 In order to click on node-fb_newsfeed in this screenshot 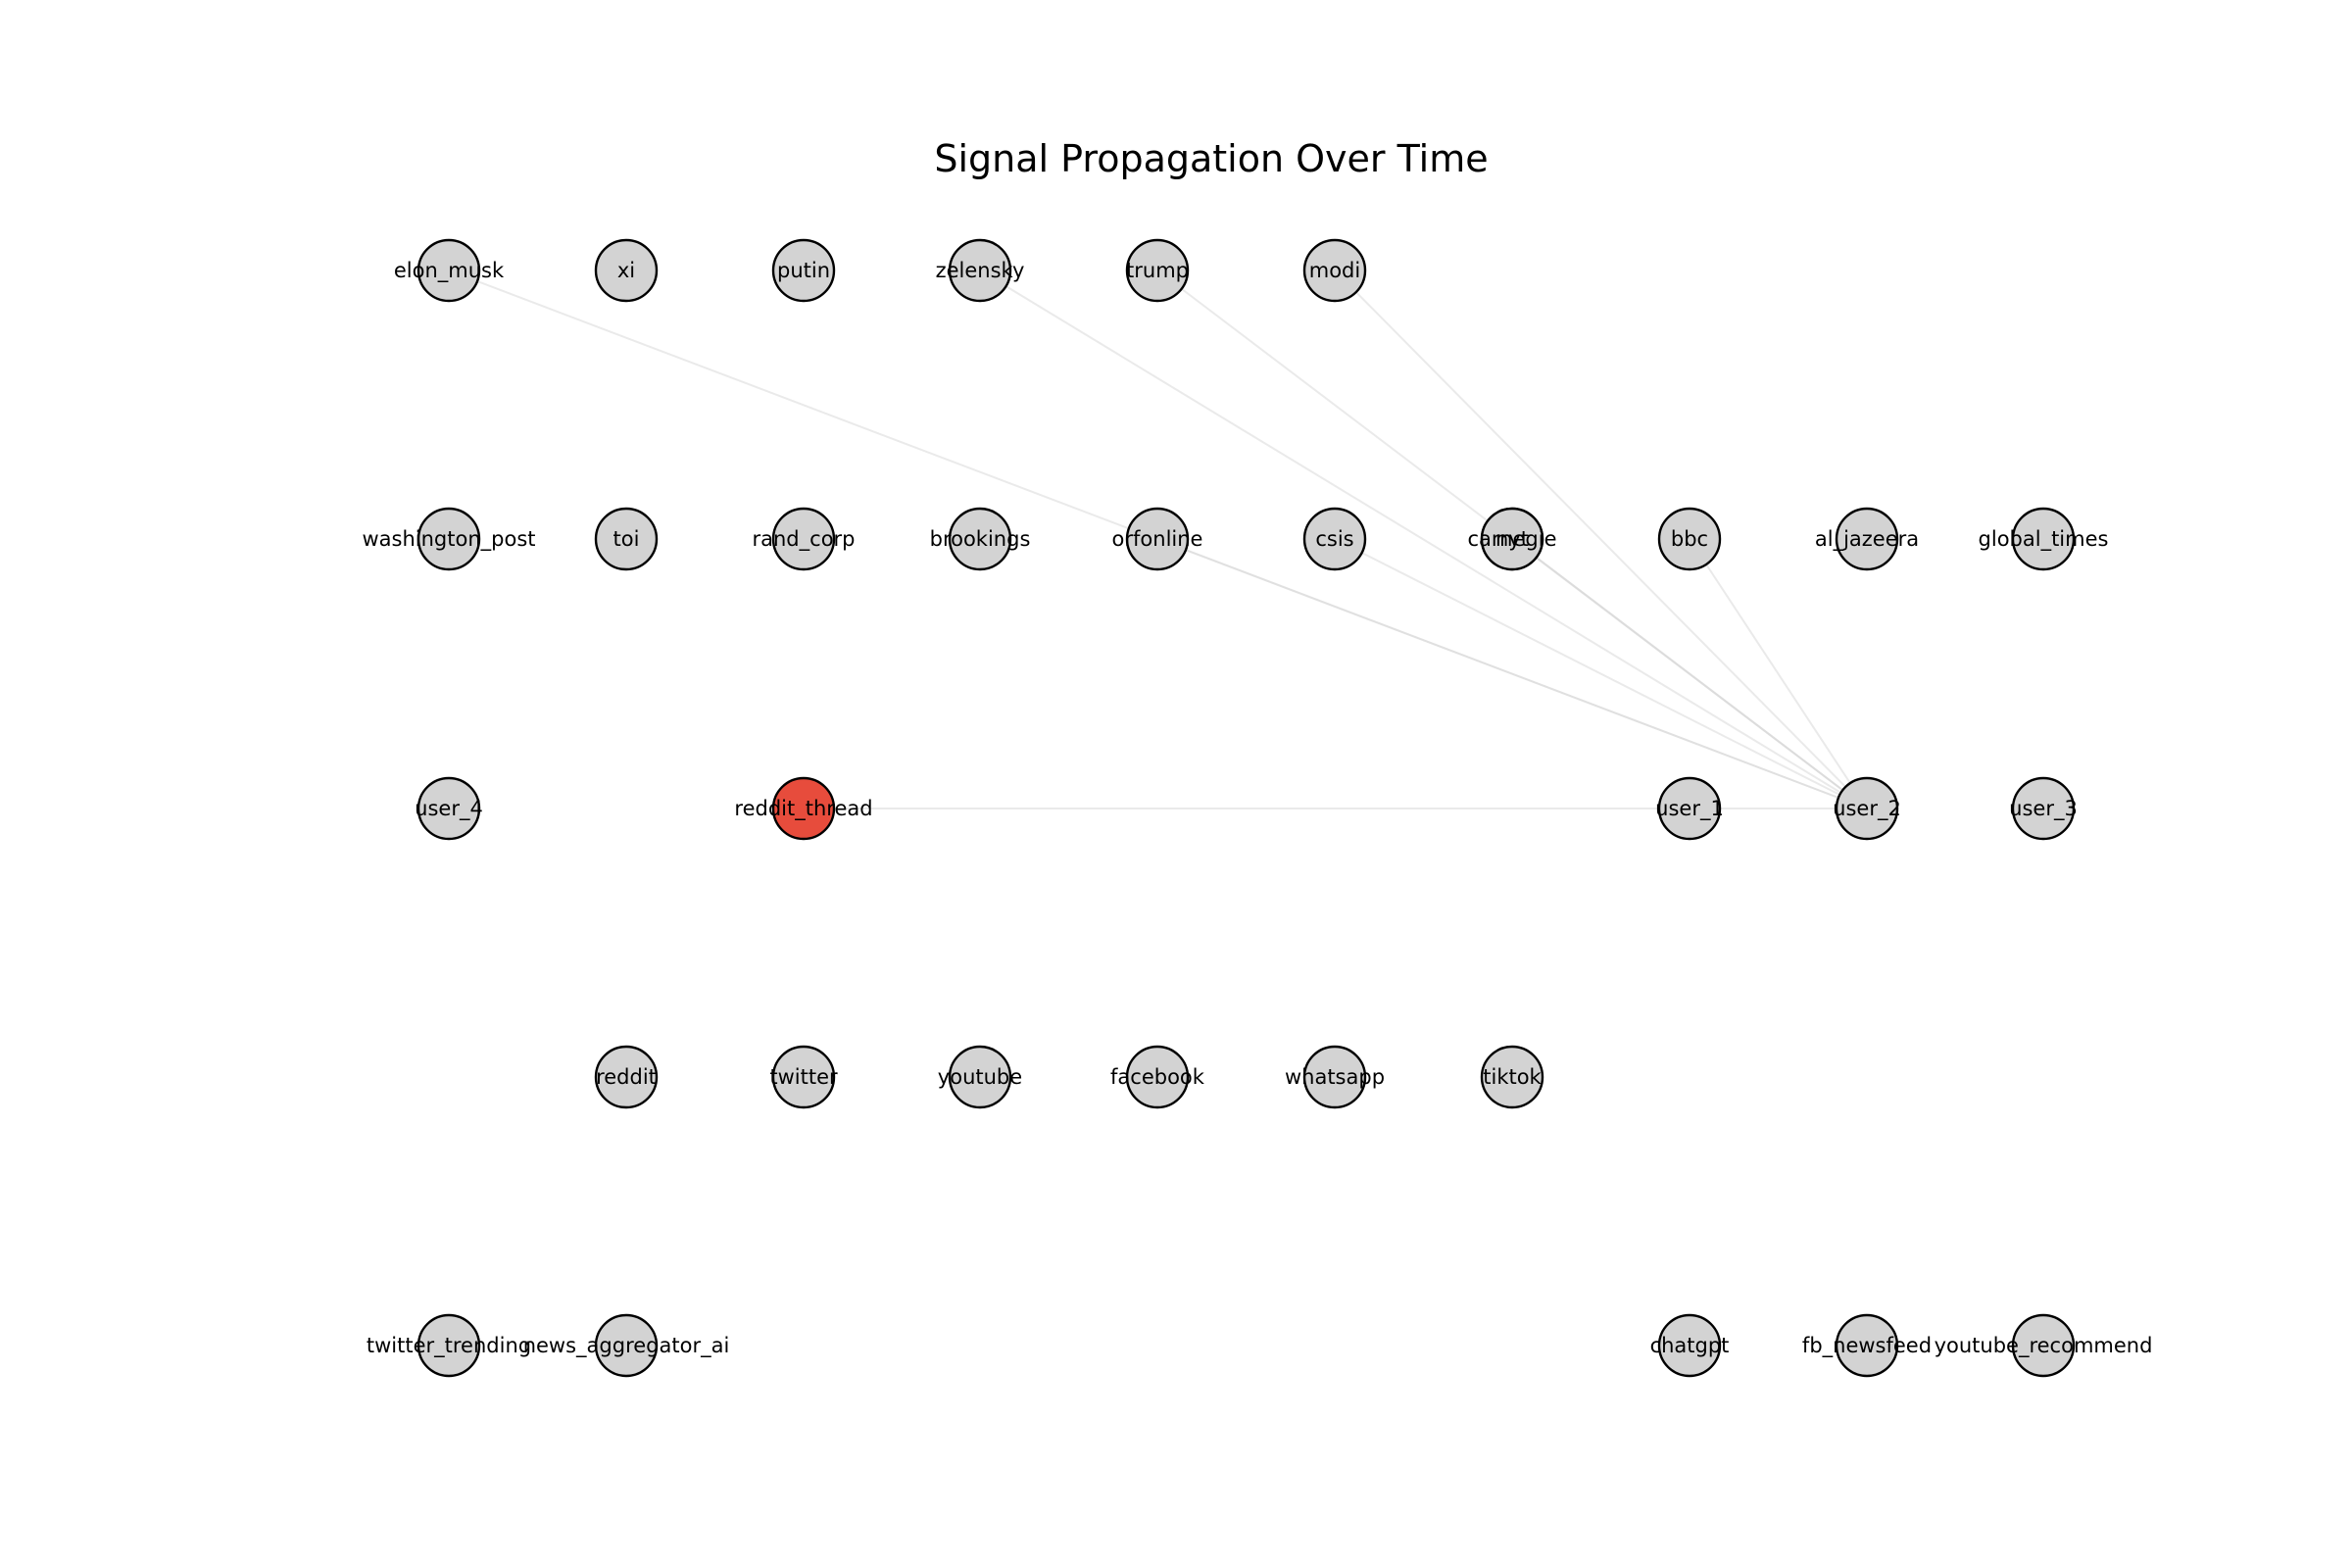, I will do `click(1867, 1345)`.